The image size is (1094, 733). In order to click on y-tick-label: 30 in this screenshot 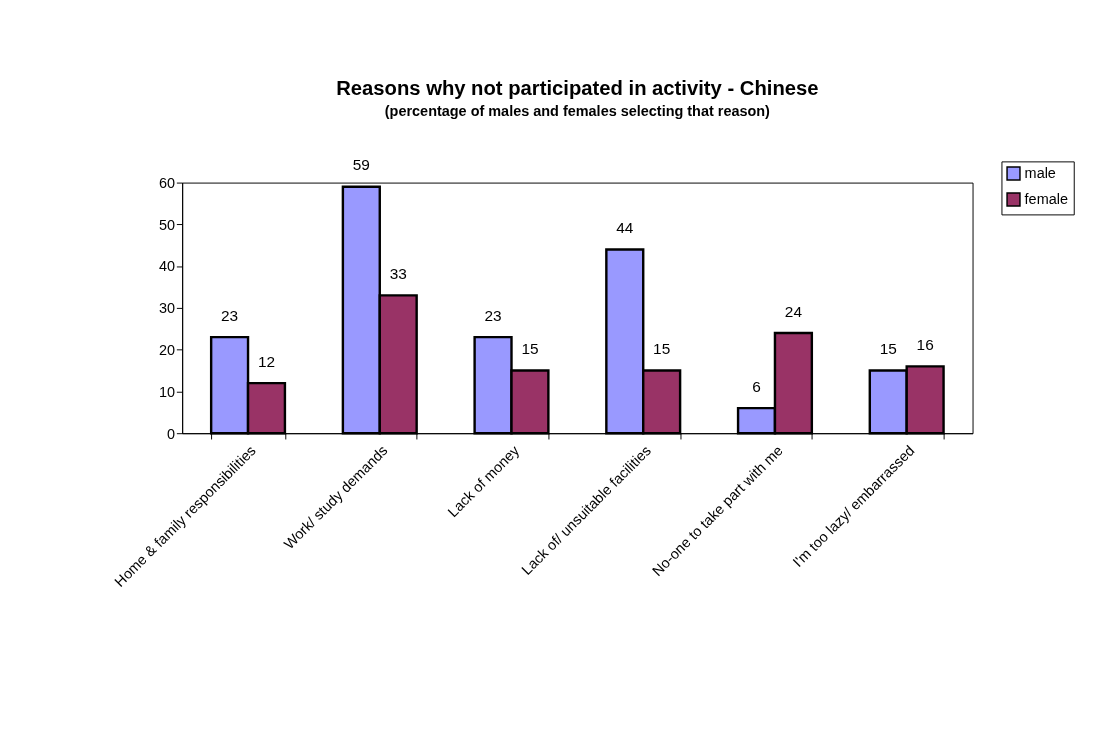, I will do `click(166, 308)`.